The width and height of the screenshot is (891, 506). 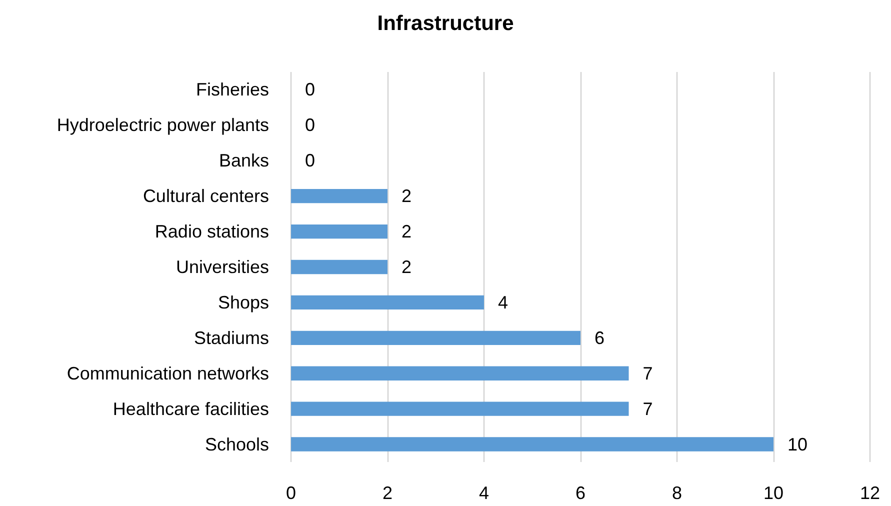 What do you see at coordinates (190, 408) in the screenshot?
I see `y-tick-label: Healthcare facilities` at bounding box center [190, 408].